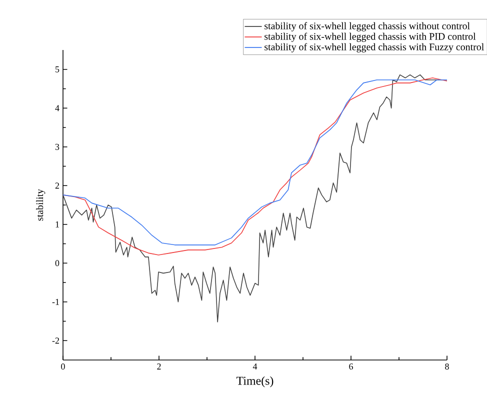 Image resolution: width=487 pixels, height=412 pixels. What do you see at coordinates (57, 108) in the screenshot?
I see `y-tick-label: 4` at bounding box center [57, 108].